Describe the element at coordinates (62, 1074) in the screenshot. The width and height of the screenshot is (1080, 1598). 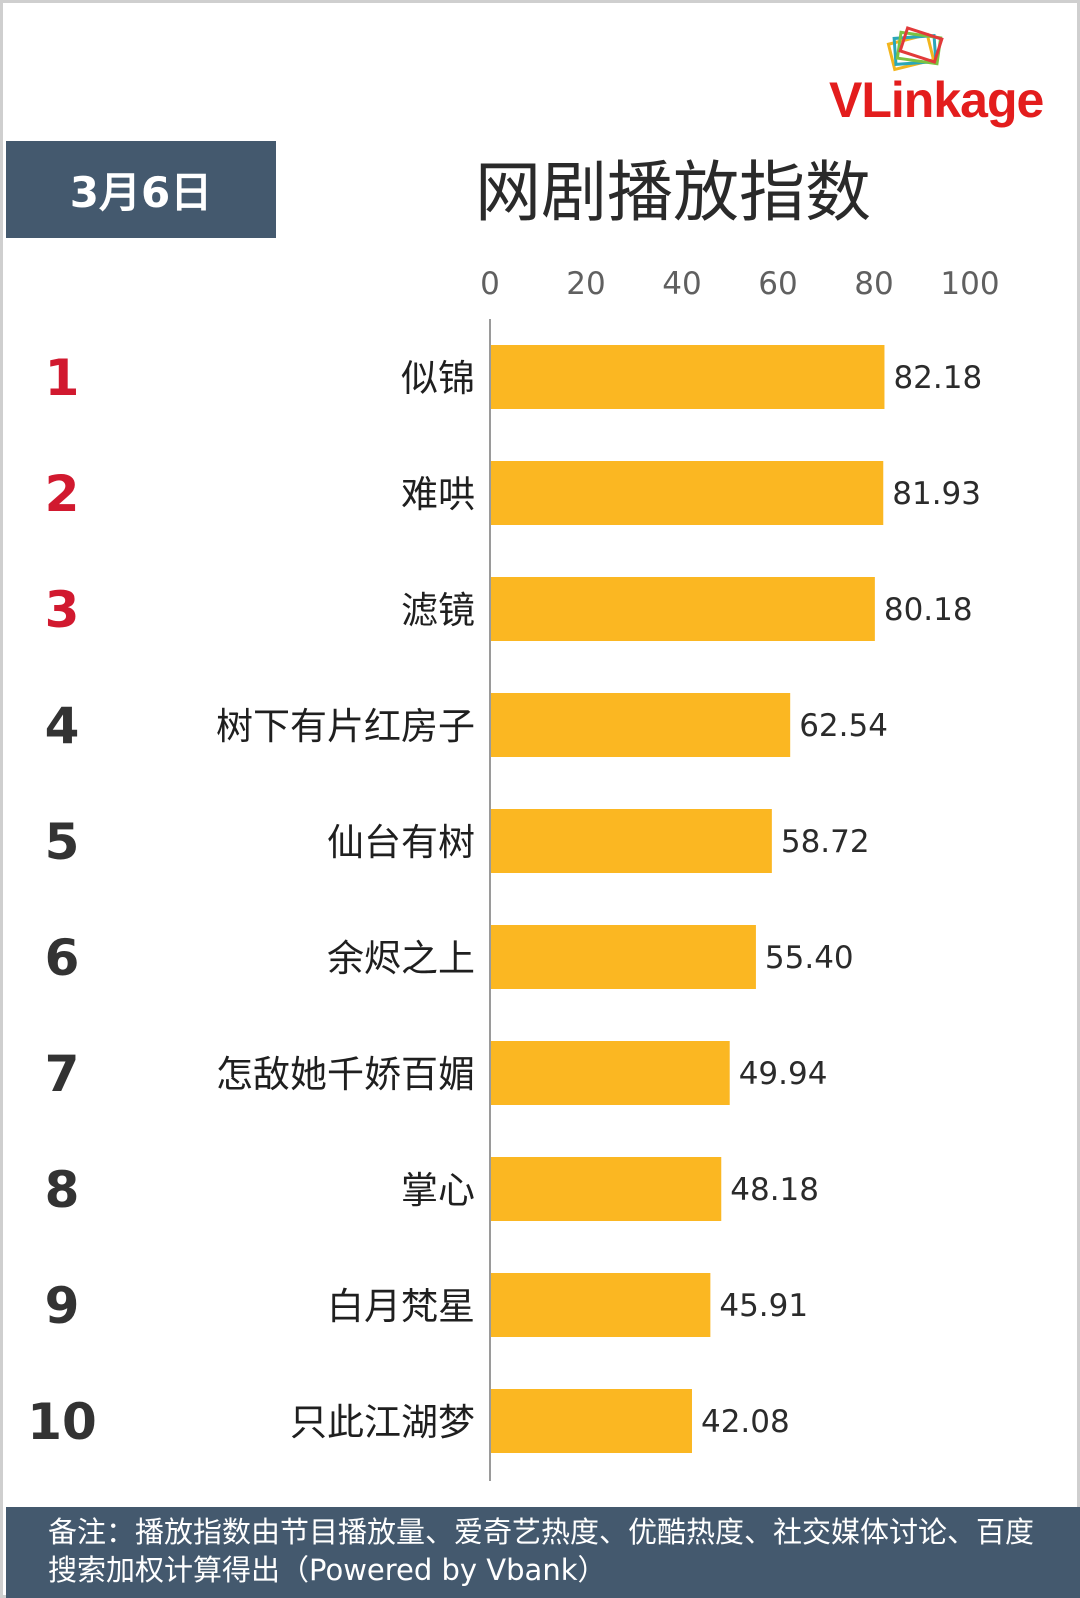
I see `rank-number: 7` at that location.